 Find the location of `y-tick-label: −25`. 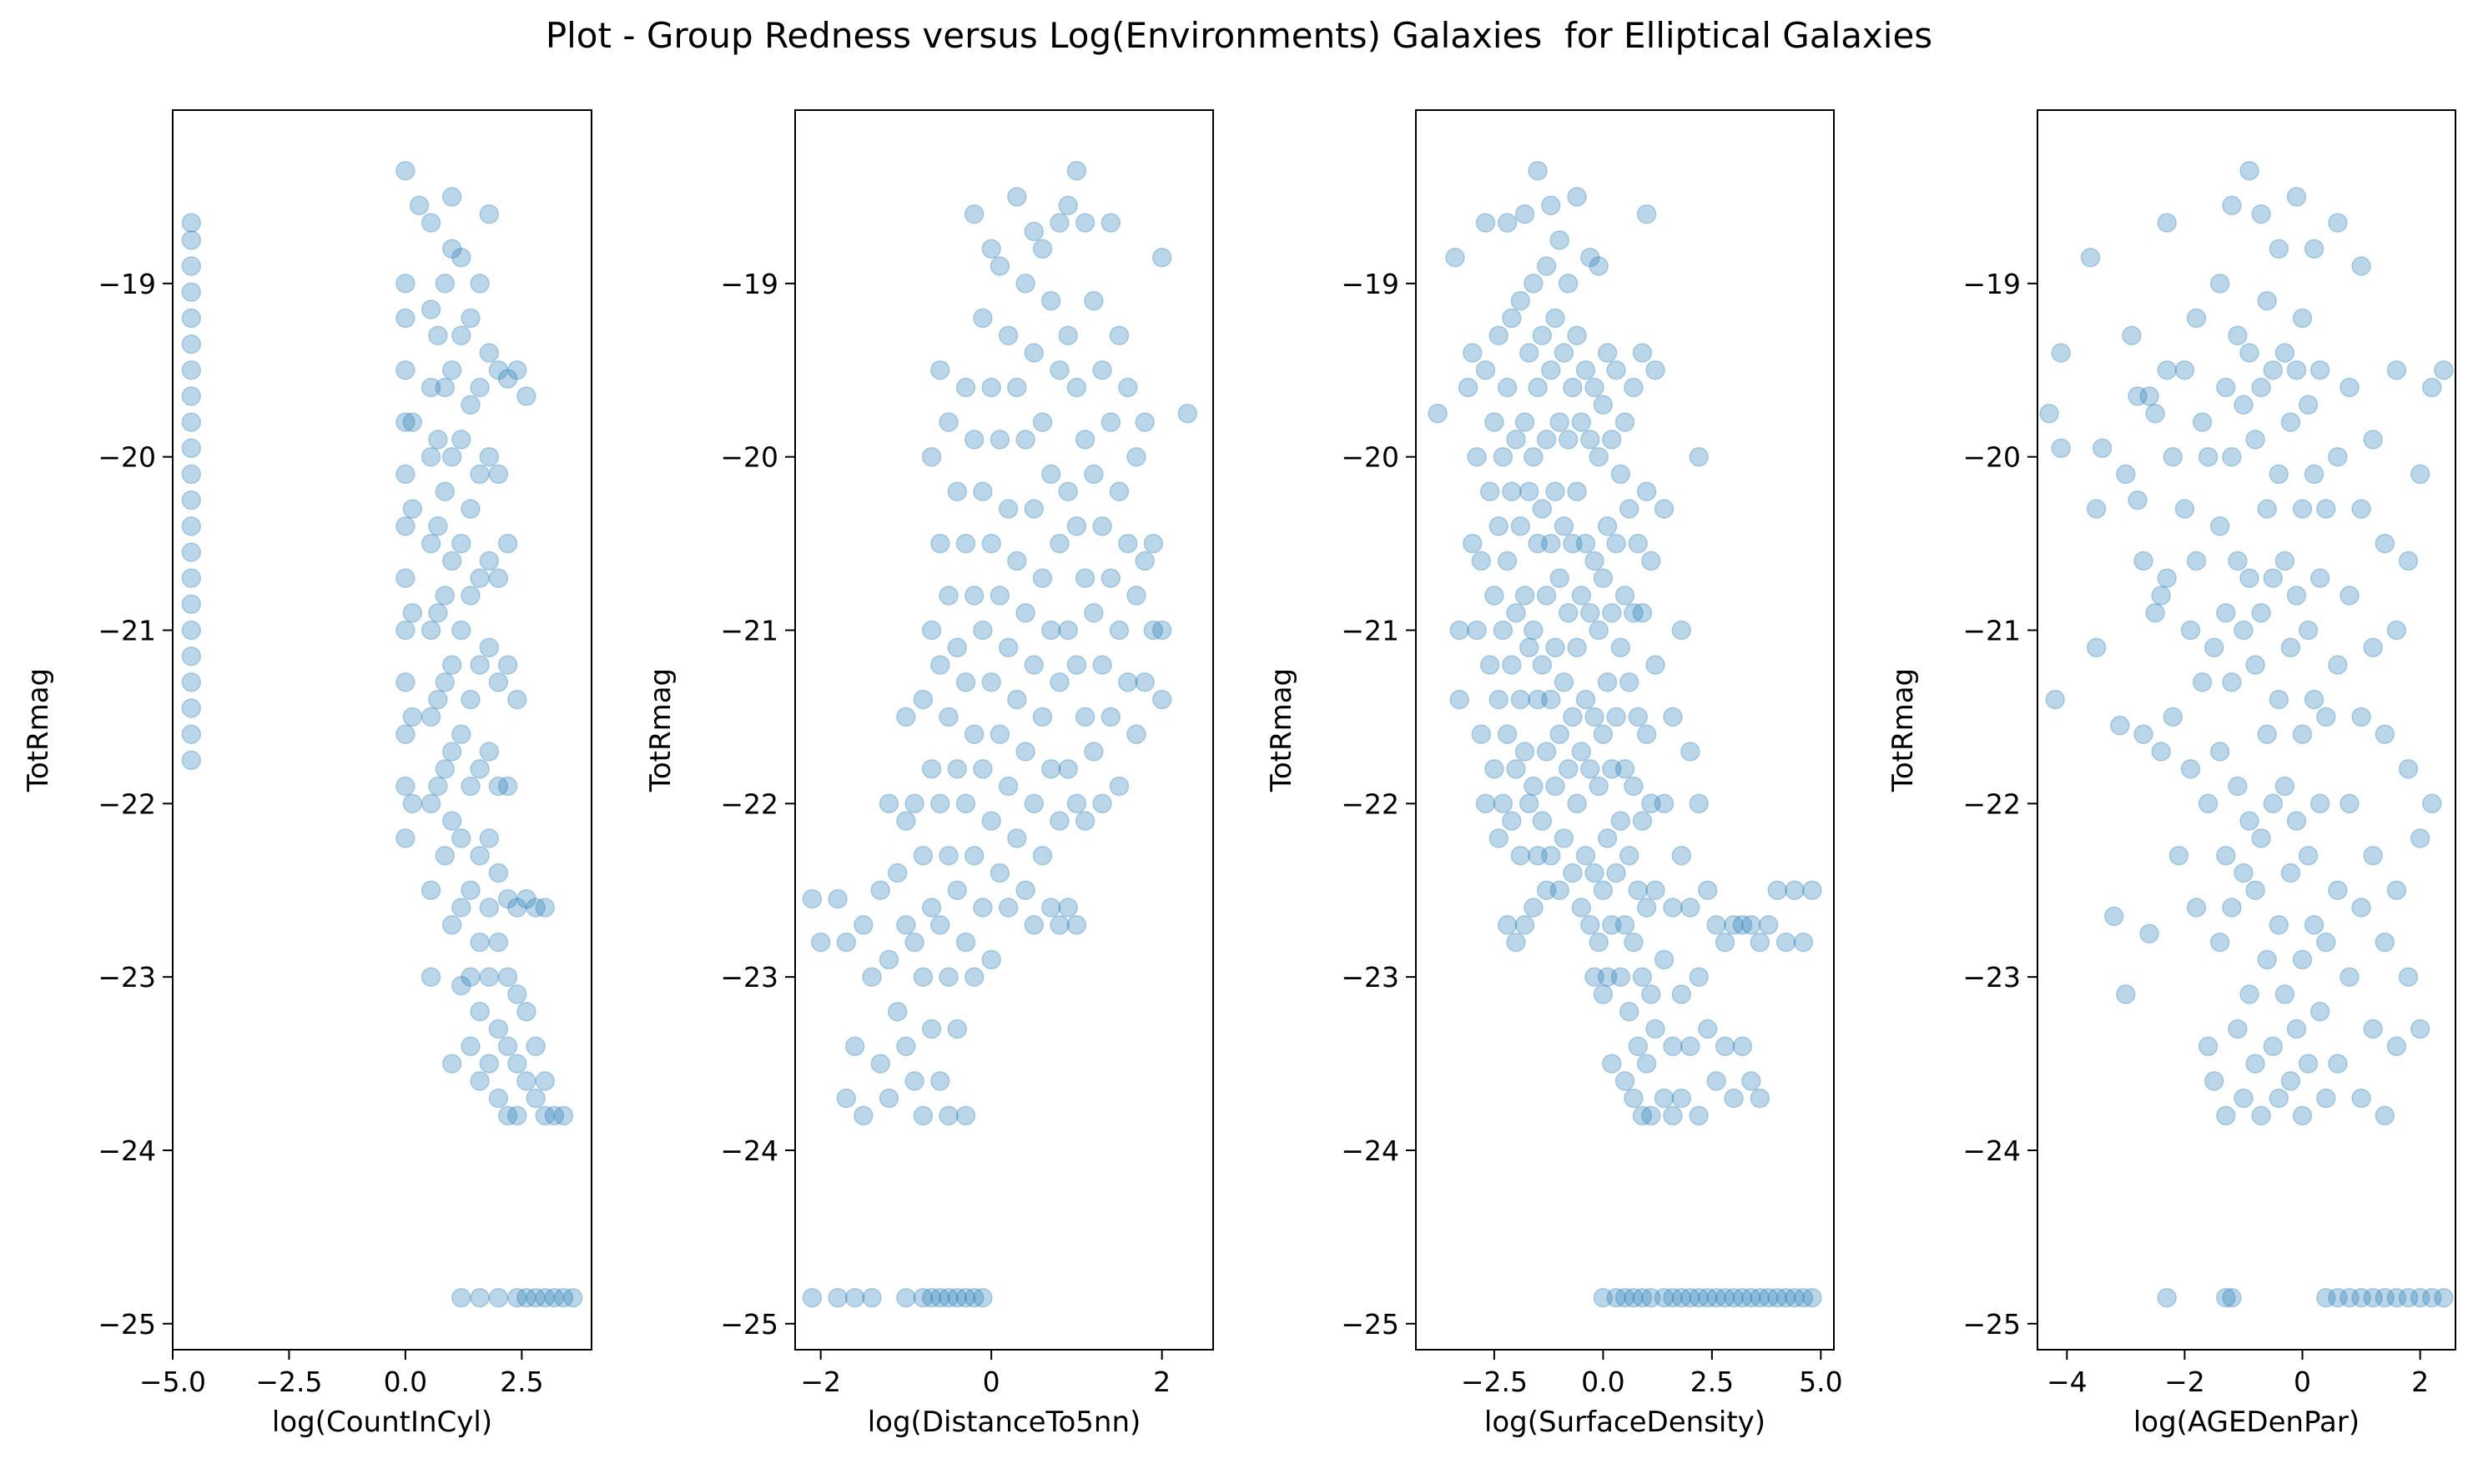

y-tick-label: −25 is located at coordinates (1992, 1325).